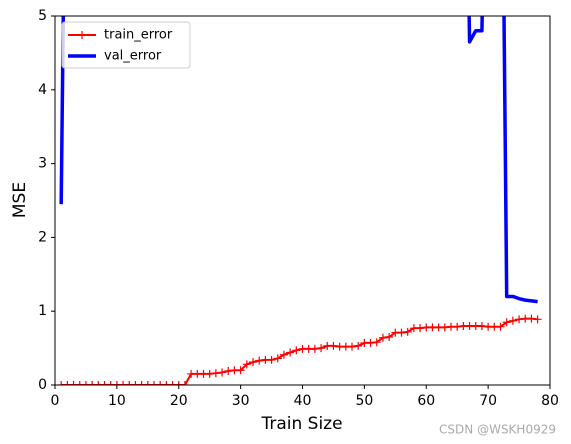  What do you see at coordinates (133, 56) in the screenshot?
I see `legend-label: val_error` at bounding box center [133, 56].